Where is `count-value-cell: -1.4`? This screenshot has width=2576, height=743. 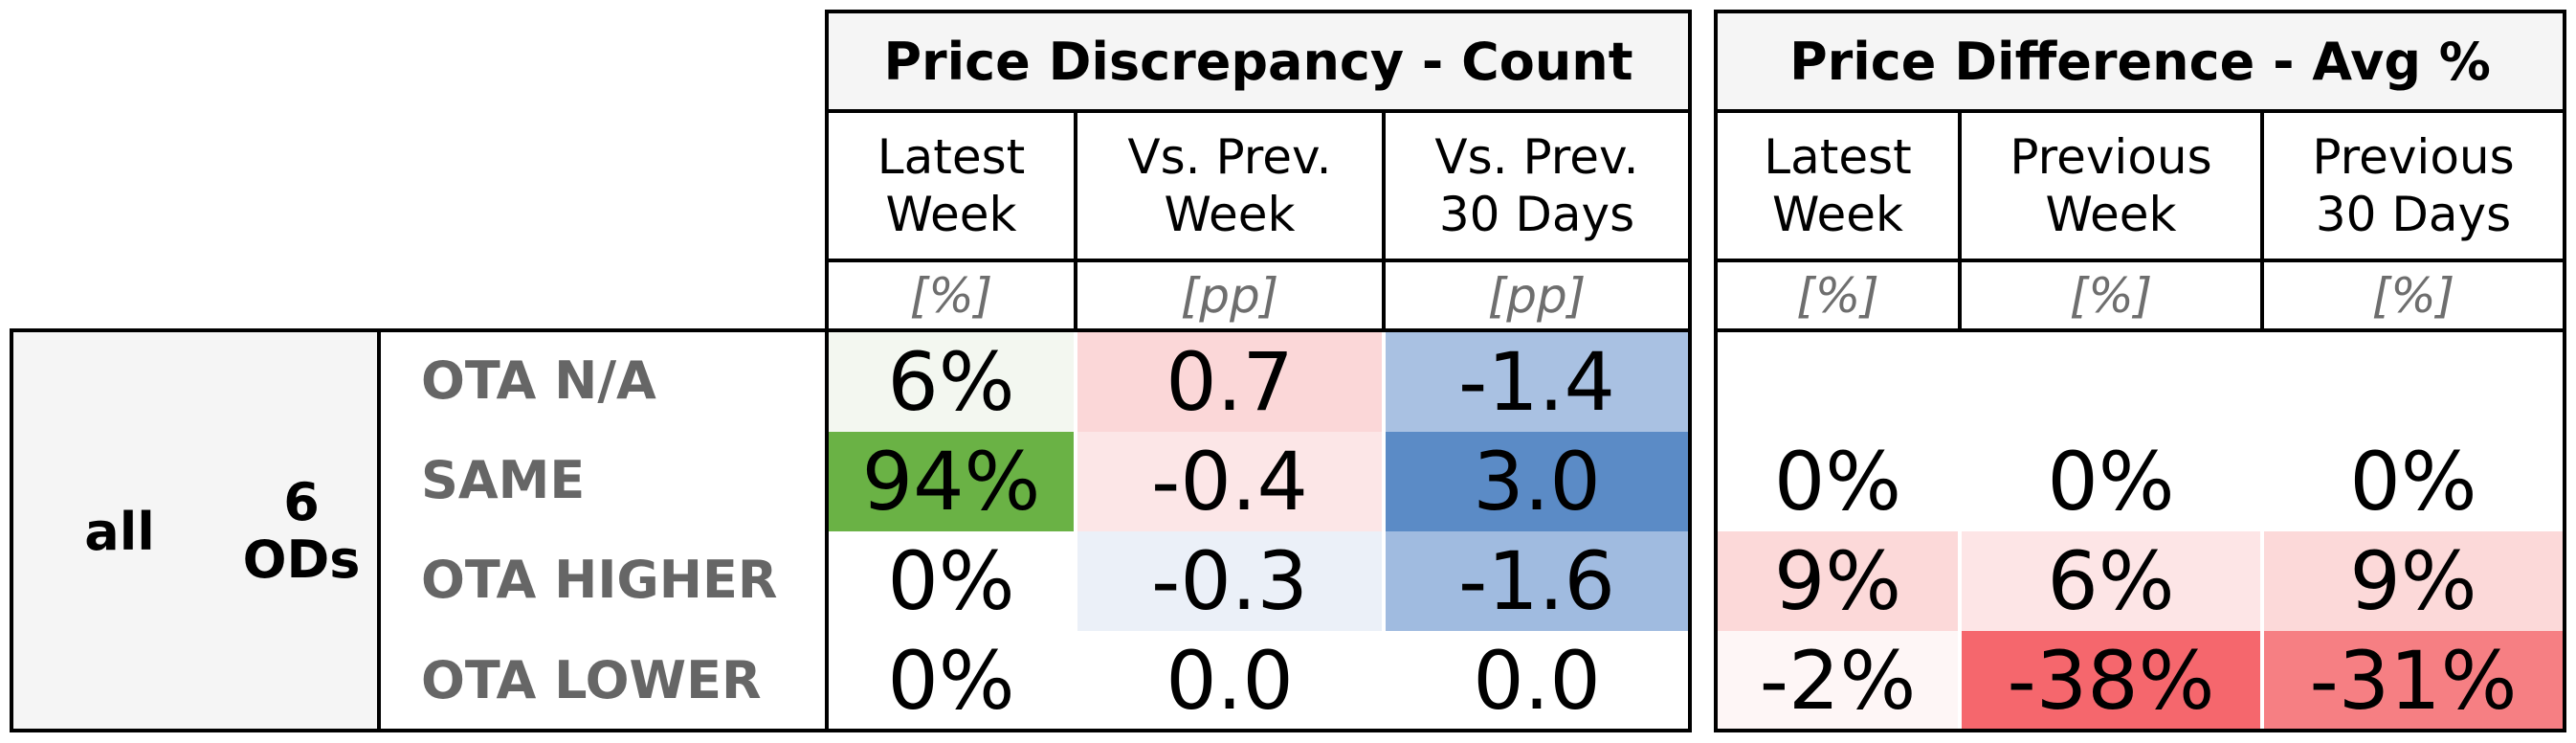
count-value-cell: -1.4 is located at coordinates (1537, 382).